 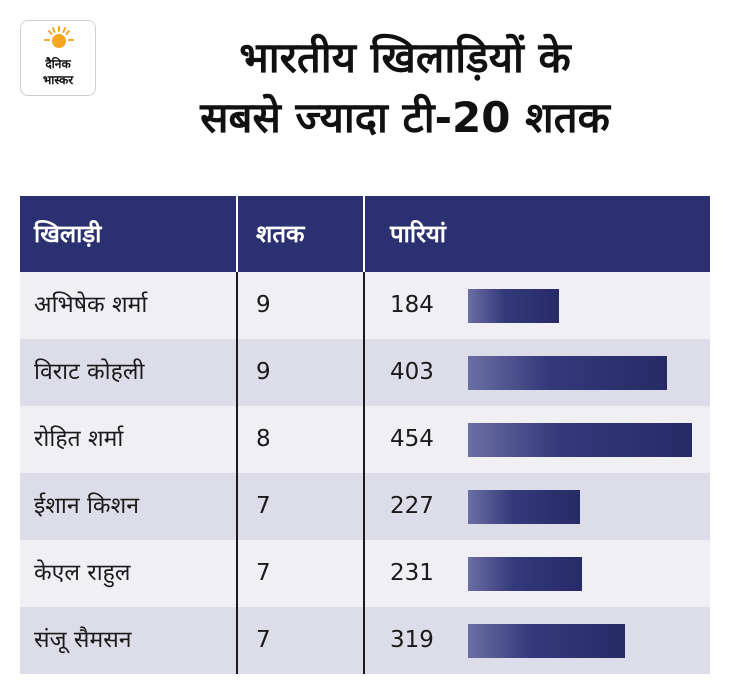 What do you see at coordinates (412, 372) in the screenshot?
I see `innings-value: 403` at bounding box center [412, 372].